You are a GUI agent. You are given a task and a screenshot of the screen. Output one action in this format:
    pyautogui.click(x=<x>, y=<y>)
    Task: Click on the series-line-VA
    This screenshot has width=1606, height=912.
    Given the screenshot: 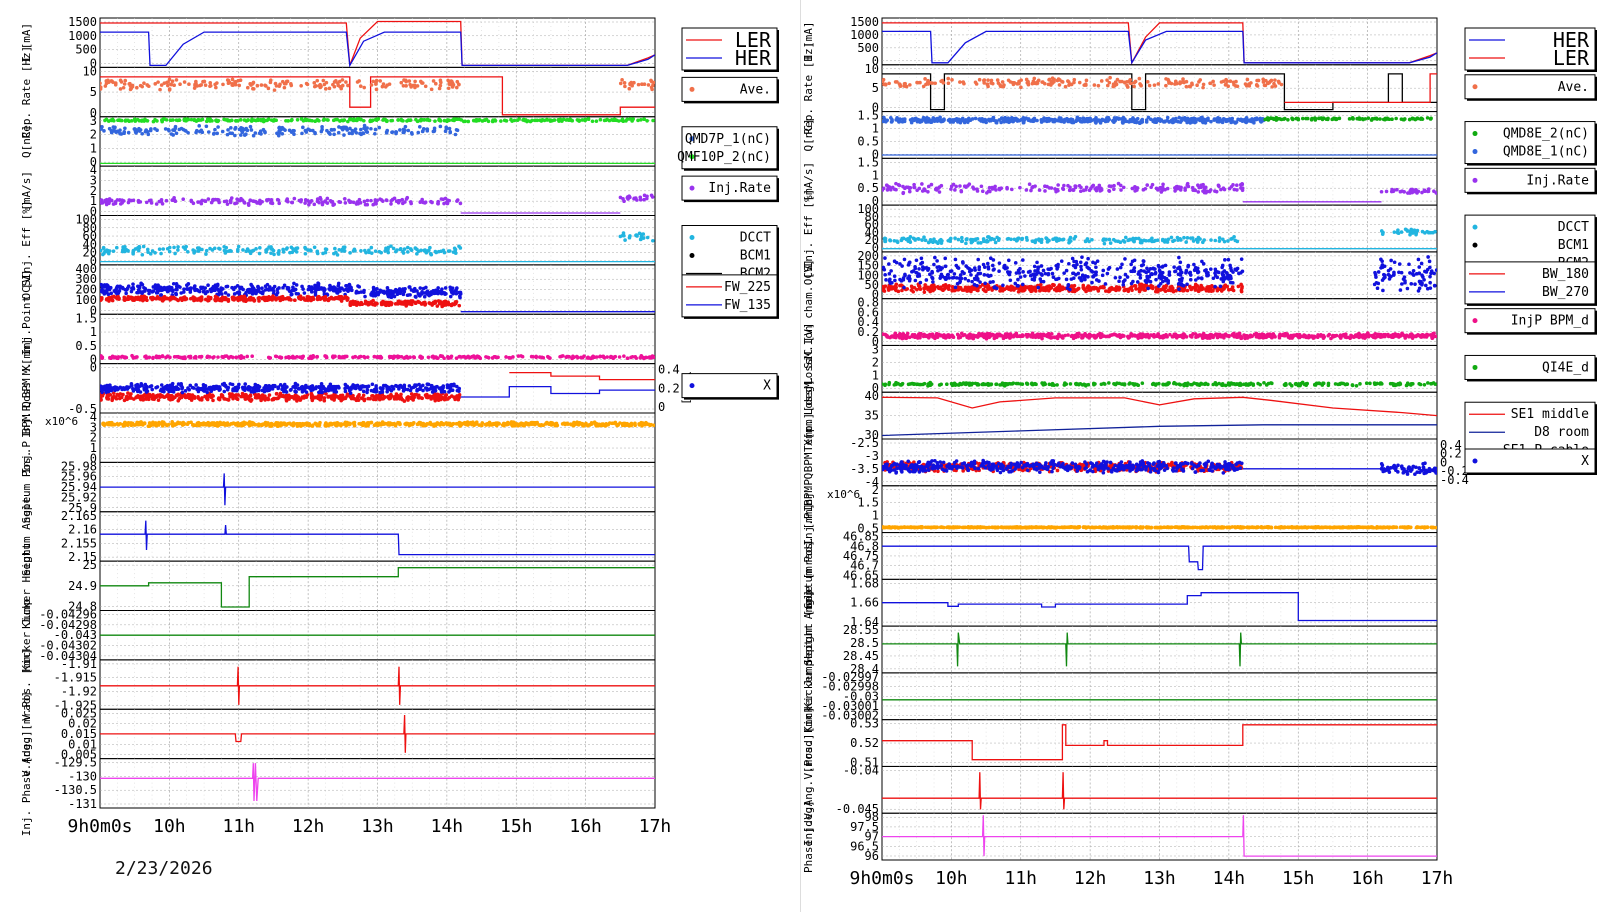 What is the action you would take?
    pyautogui.click(x=377, y=733)
    